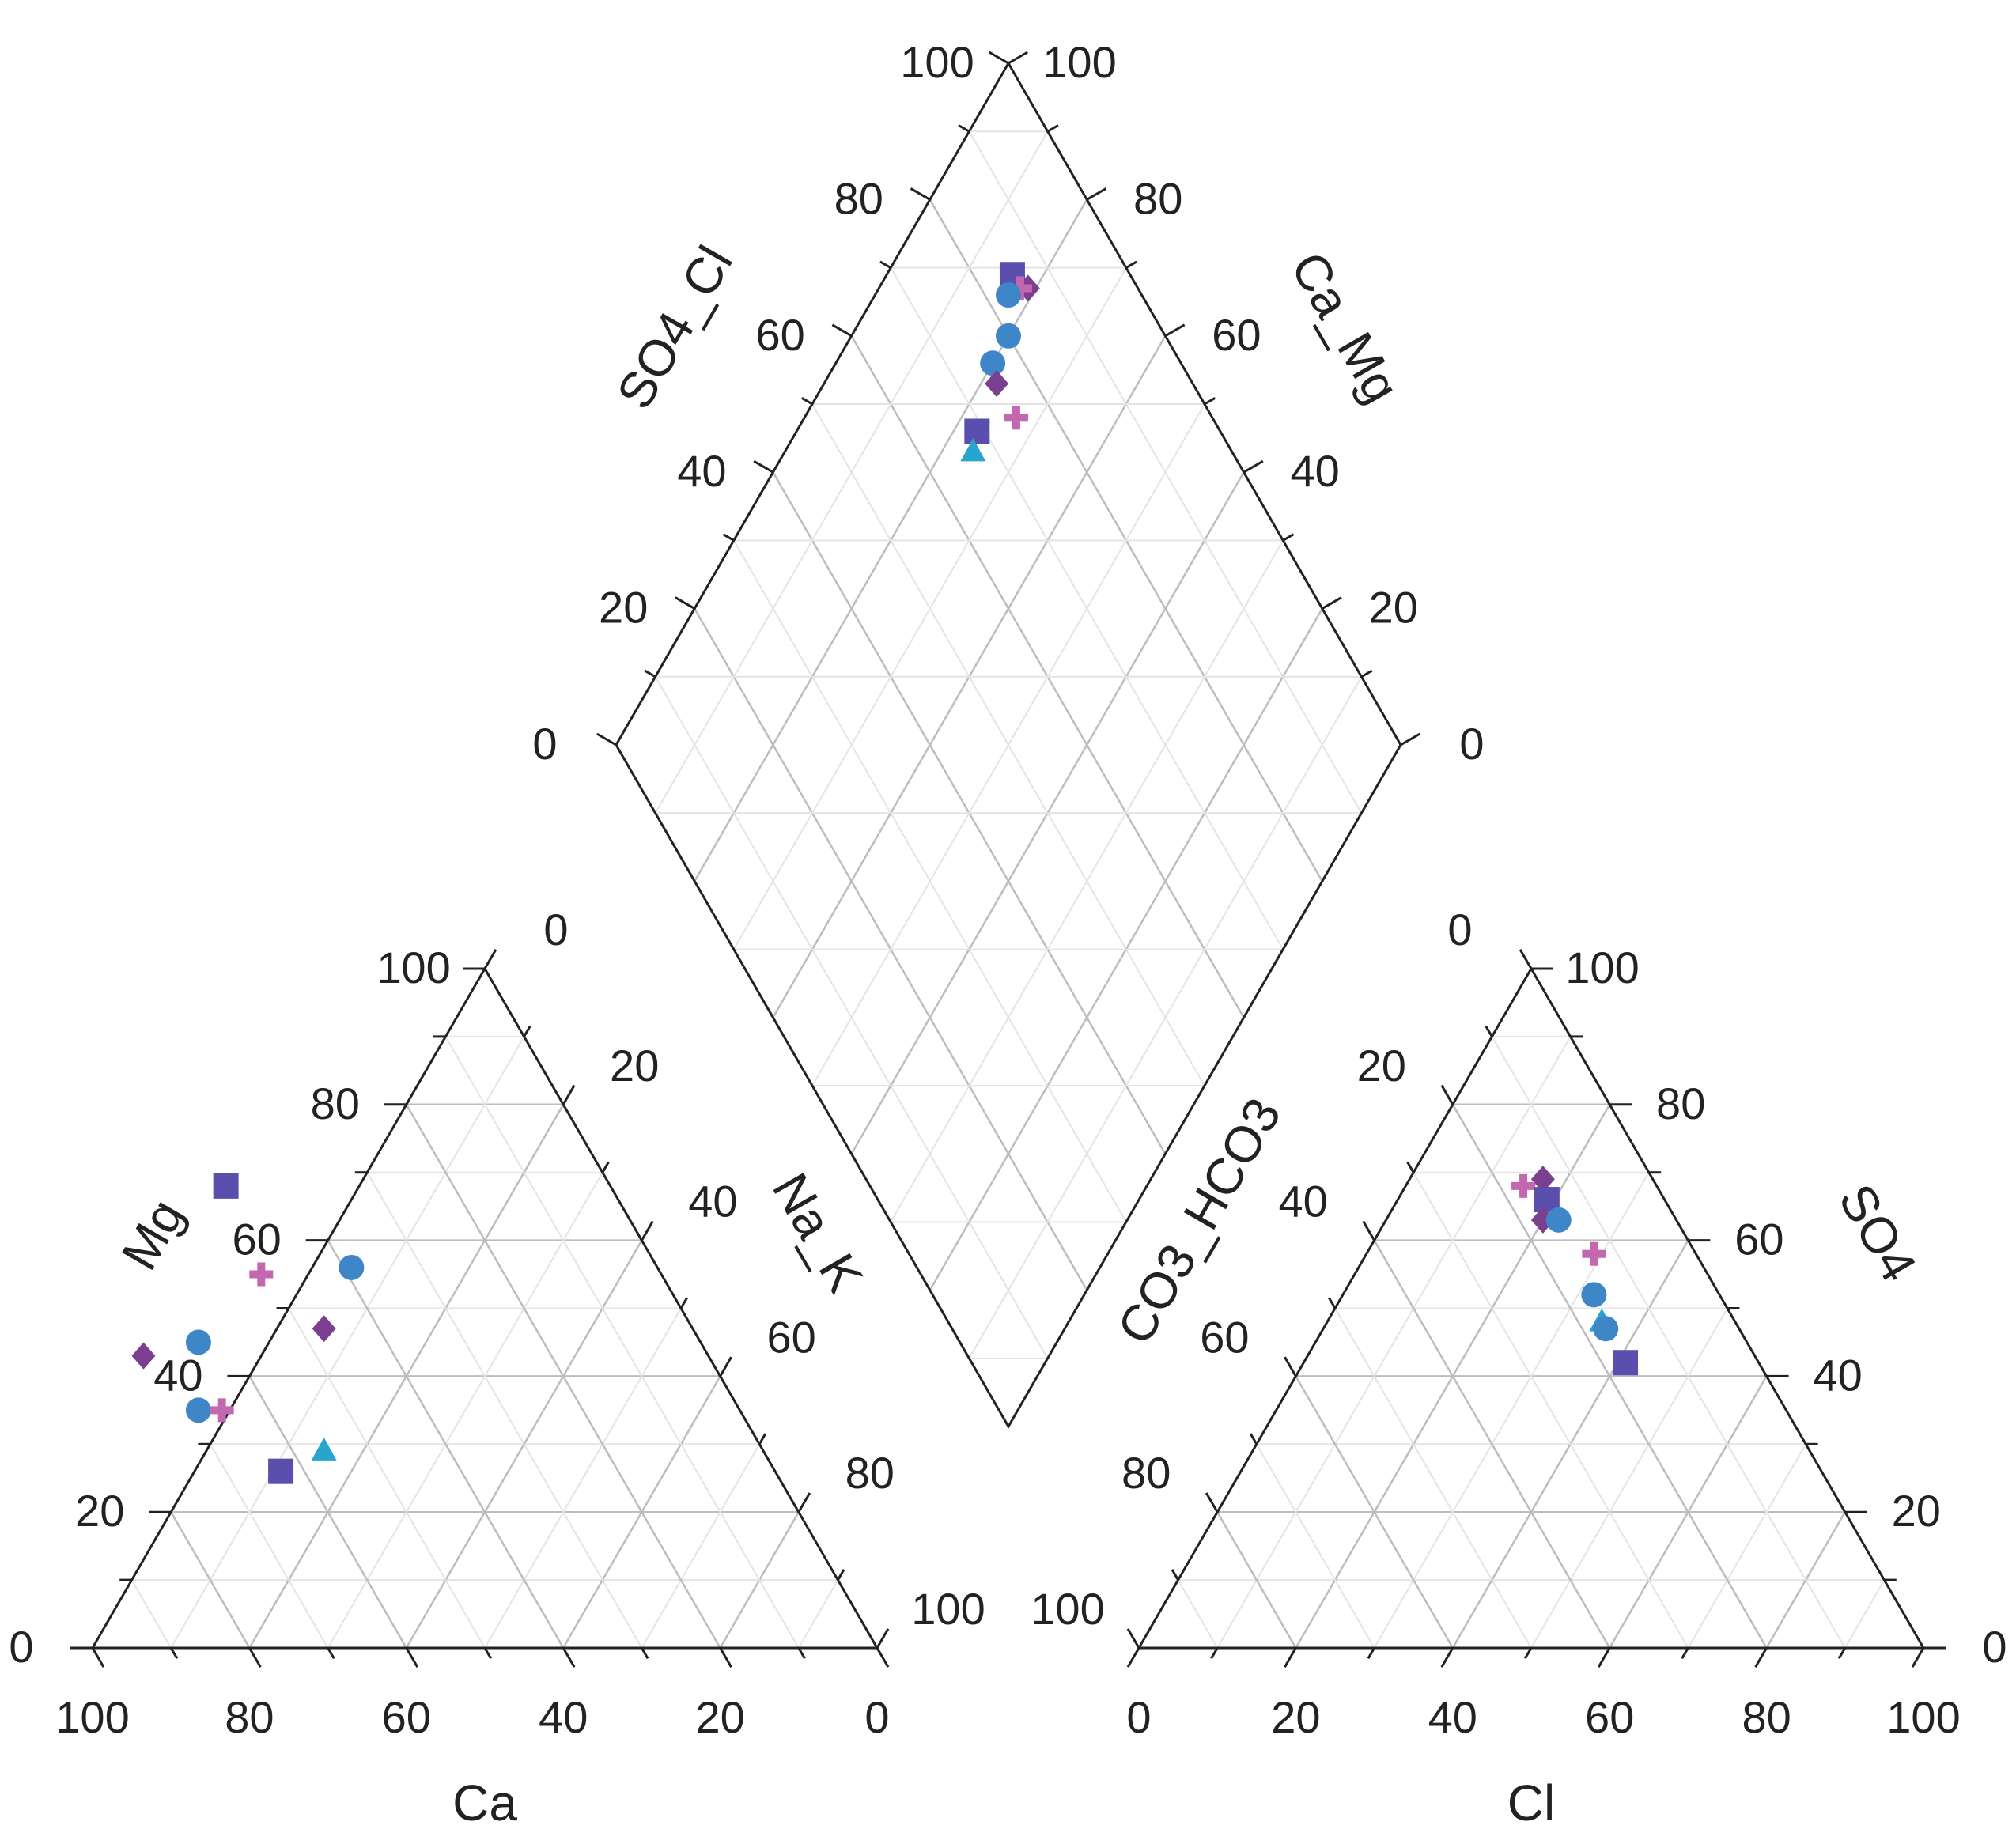  I want to click on diamond-right-axis-title: Ca_Mg, so click(1345, 328).